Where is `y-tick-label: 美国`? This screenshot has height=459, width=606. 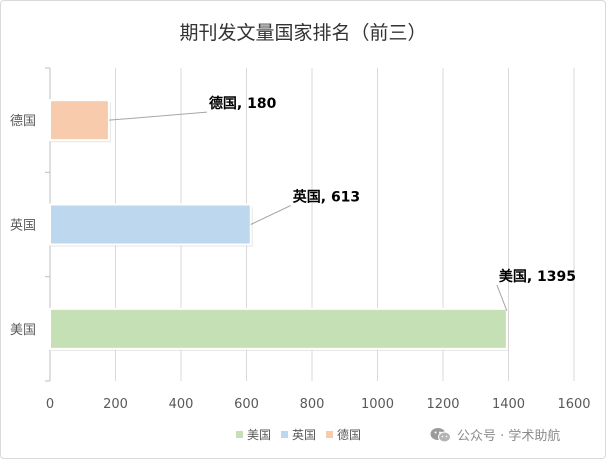 y-tick-label: 美国 is located at coordinates (23, 330).